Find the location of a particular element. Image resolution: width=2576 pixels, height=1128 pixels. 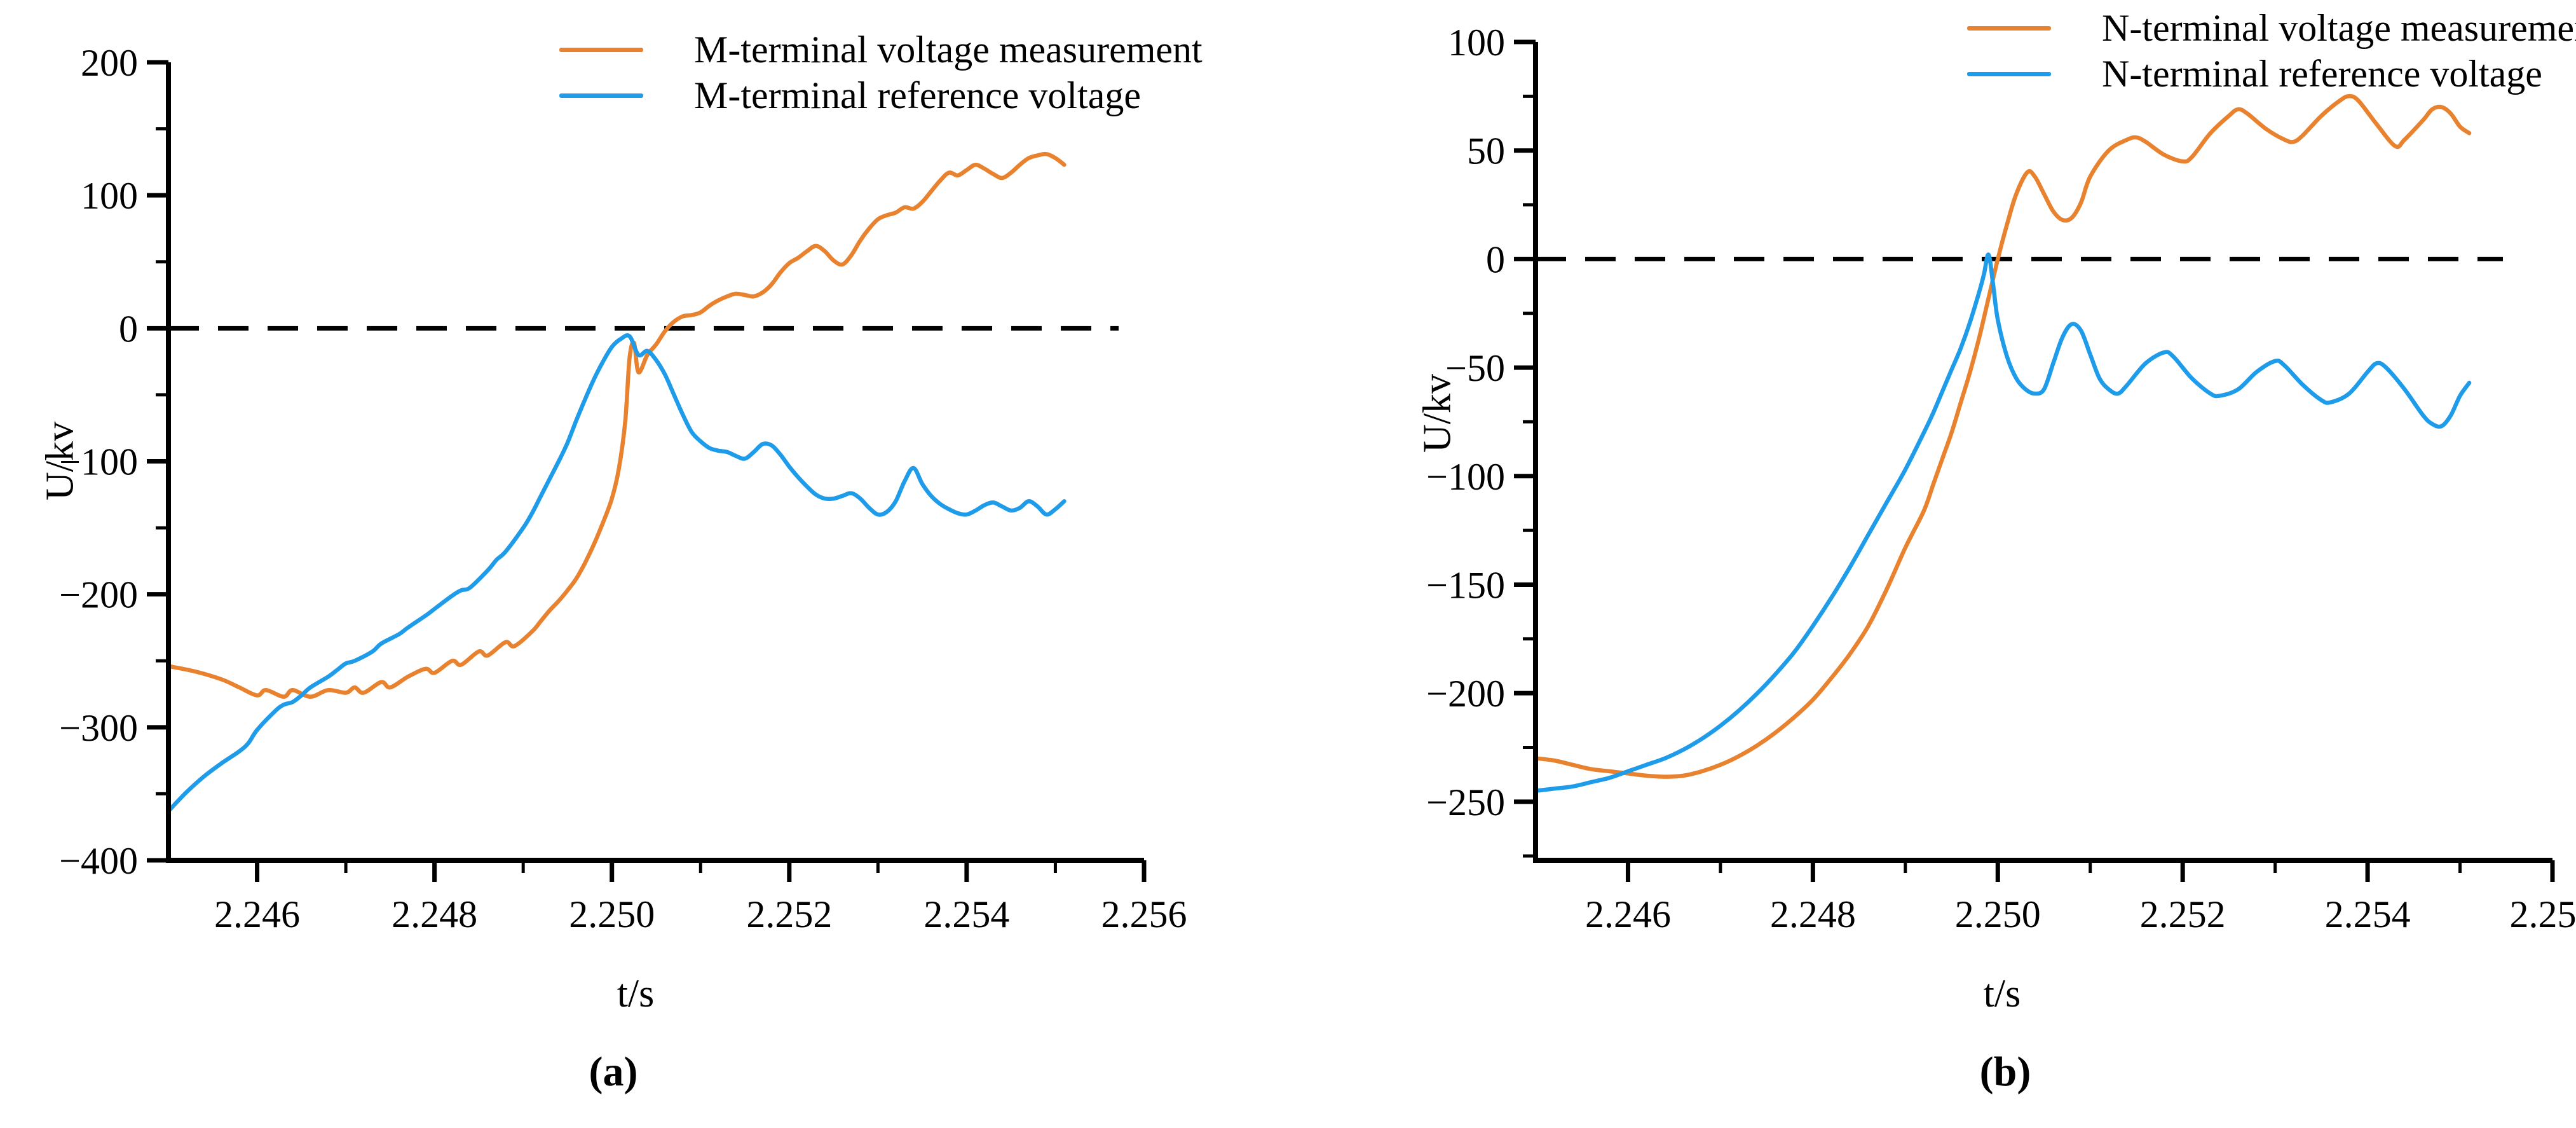

legend-item: N-terminal reference voltage is located at coordinates (2271, 74).